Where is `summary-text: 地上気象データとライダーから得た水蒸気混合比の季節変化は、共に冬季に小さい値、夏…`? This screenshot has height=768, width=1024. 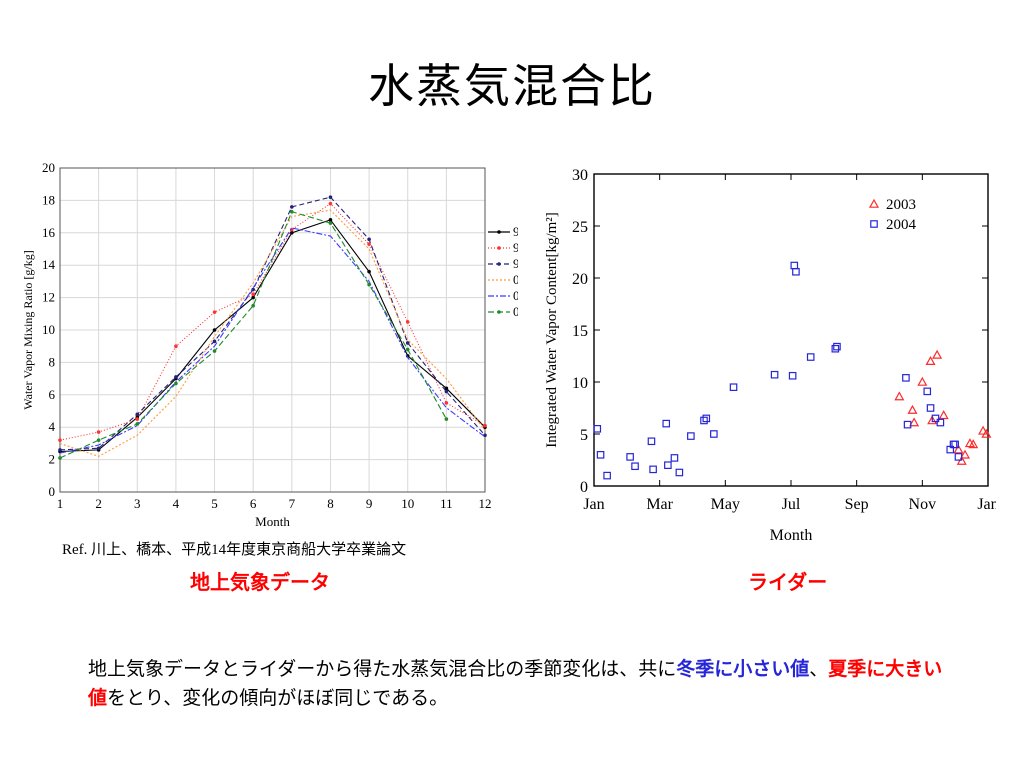 summary-text: 地上気象データとライダーから得た水蒸気混合比の季節変化は、共に冬季に小さい値、夏… is located at coordinates (518, 684).